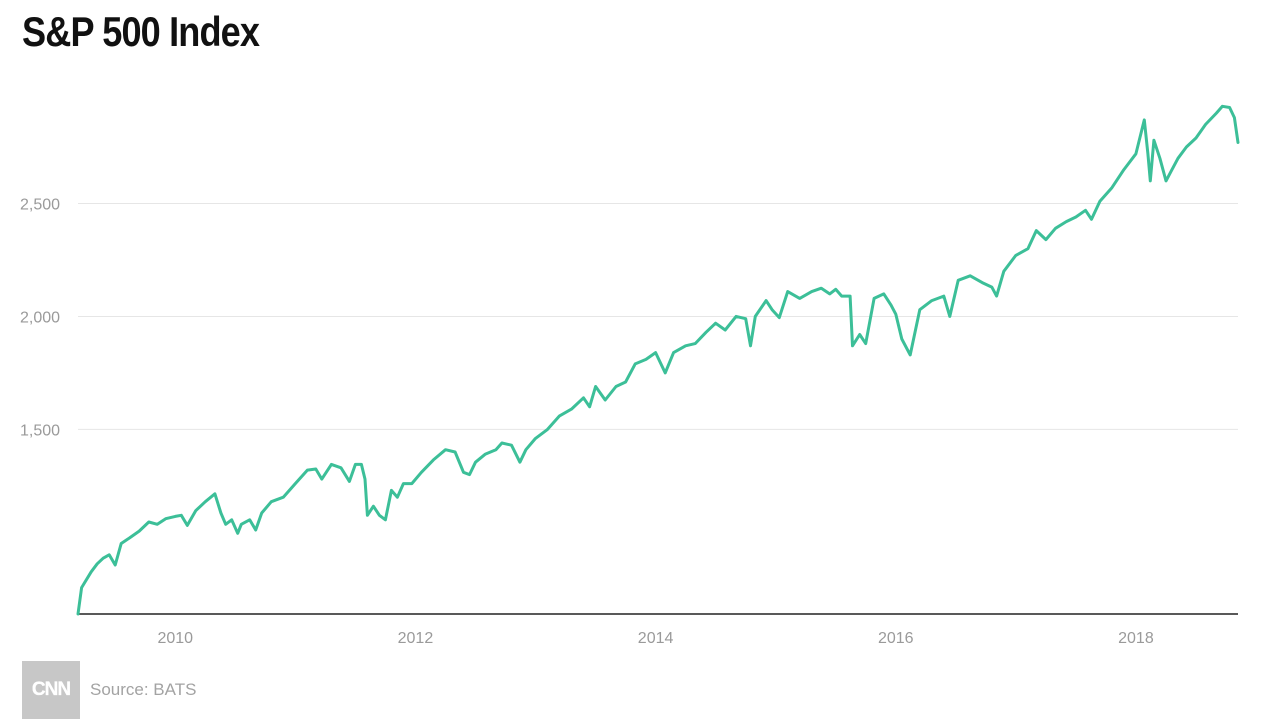 This screenshot has width=1280, height=720. I want to click on x-tick-label: 2016, so click(896, 638).